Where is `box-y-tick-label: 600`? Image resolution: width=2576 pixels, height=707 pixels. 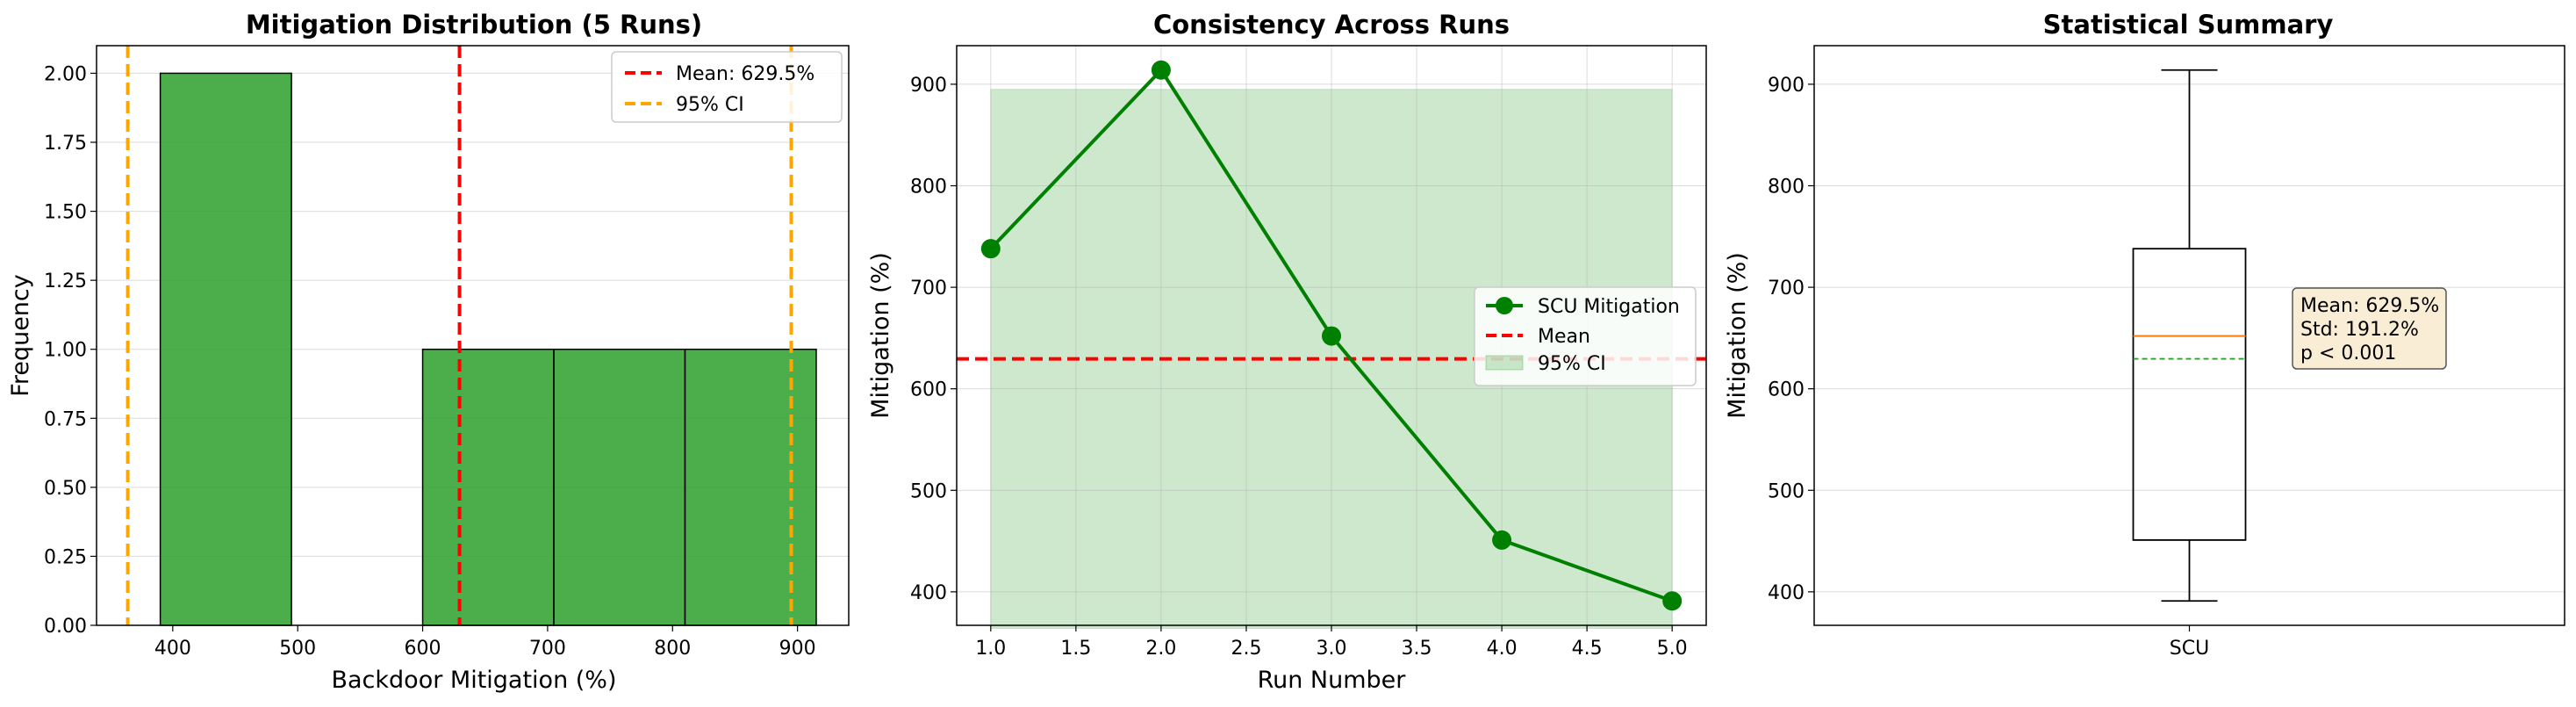
box-y-tick-label: 600 is located at coordinates (1787, 390).